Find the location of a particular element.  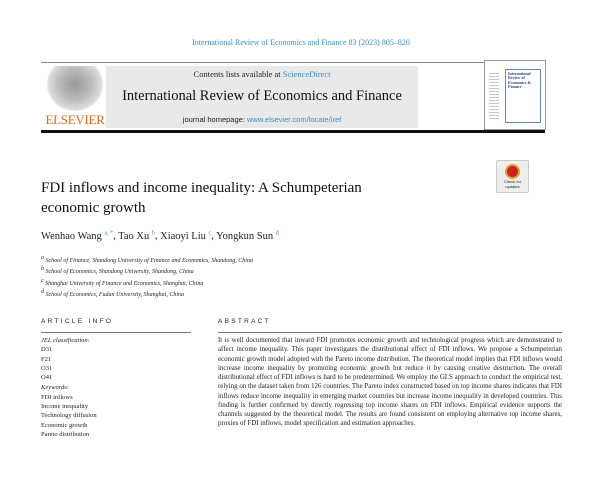

author: Tao Xu b is located at coordinates (136, 236).